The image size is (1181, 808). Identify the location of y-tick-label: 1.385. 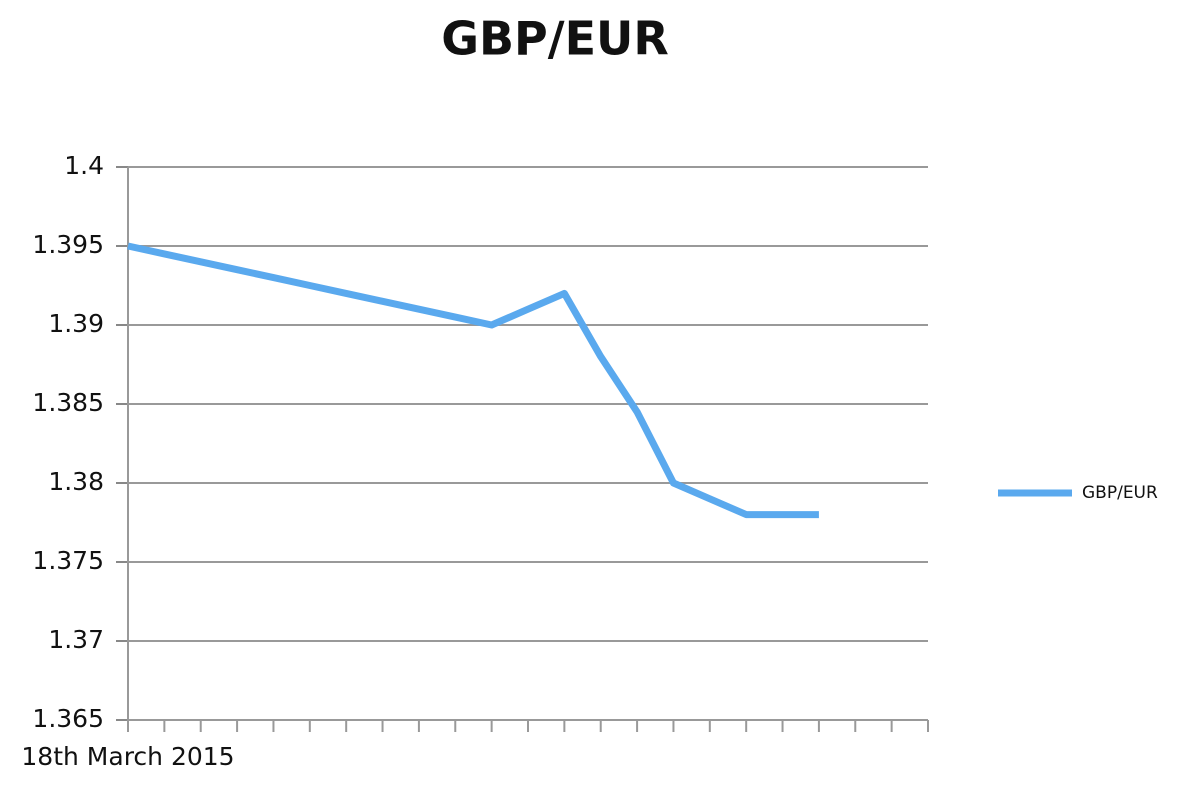
(68, 402).